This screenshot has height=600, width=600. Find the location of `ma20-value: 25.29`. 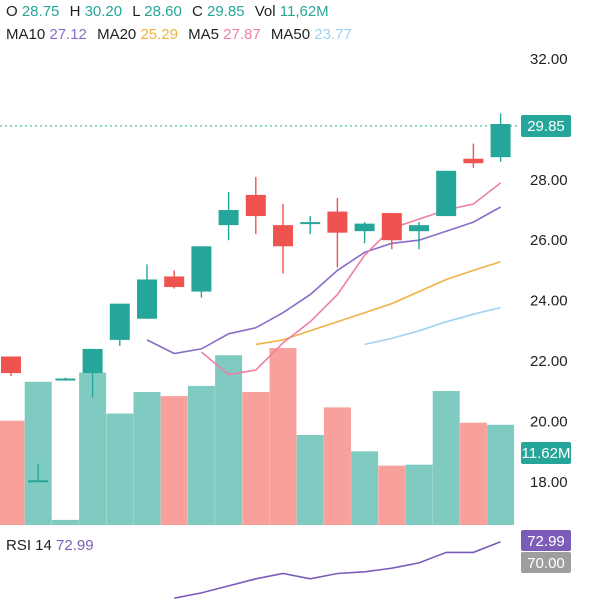

ma20-value: 25.29 is located at coordinates (159, 34).